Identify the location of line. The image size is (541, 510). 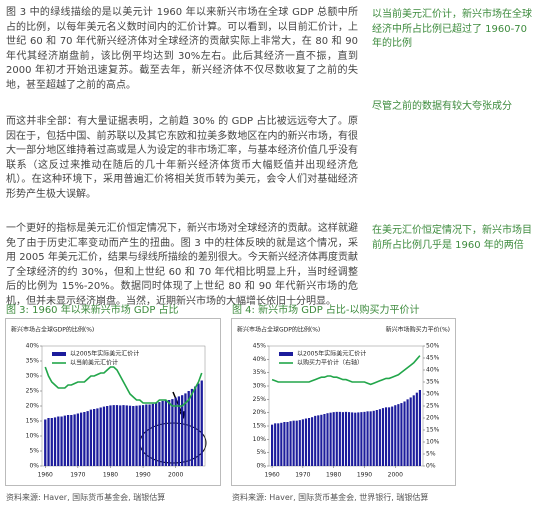
(123, 386).